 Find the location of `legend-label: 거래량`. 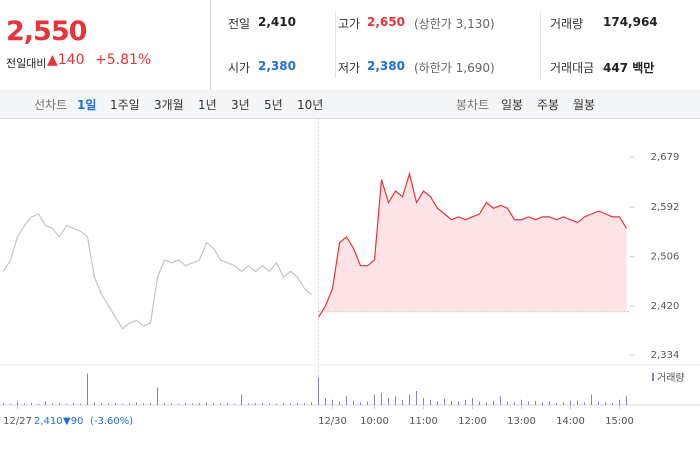

legend-label: 거래량 is located at coordinates (671, 378).